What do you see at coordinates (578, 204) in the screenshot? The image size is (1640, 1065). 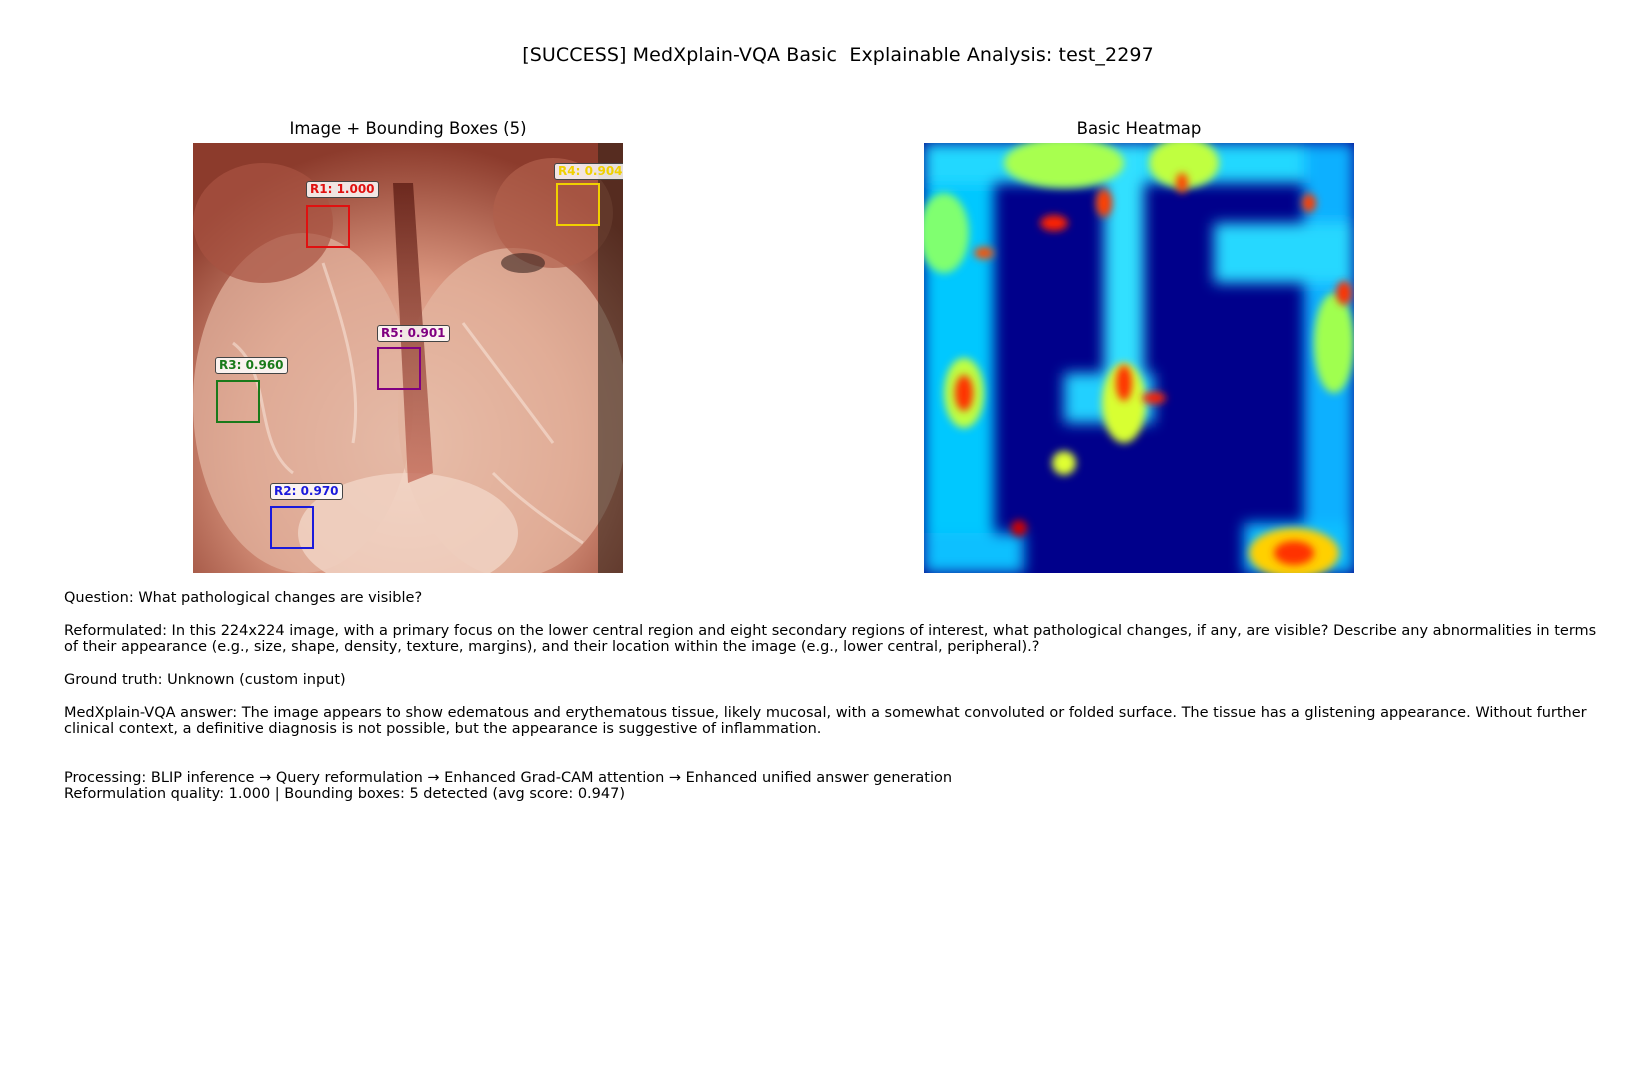 I see `bbox-r4` at bounding box center [578, 204].